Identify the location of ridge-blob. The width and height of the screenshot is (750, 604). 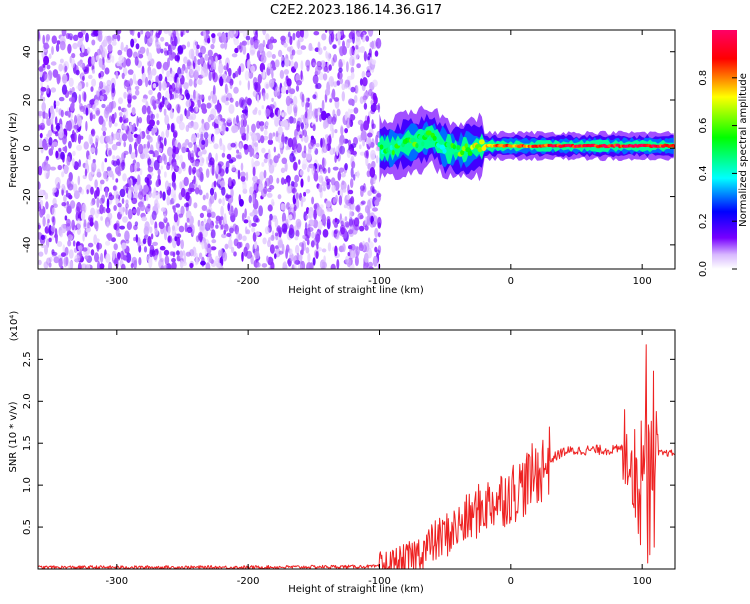
(444, 151).